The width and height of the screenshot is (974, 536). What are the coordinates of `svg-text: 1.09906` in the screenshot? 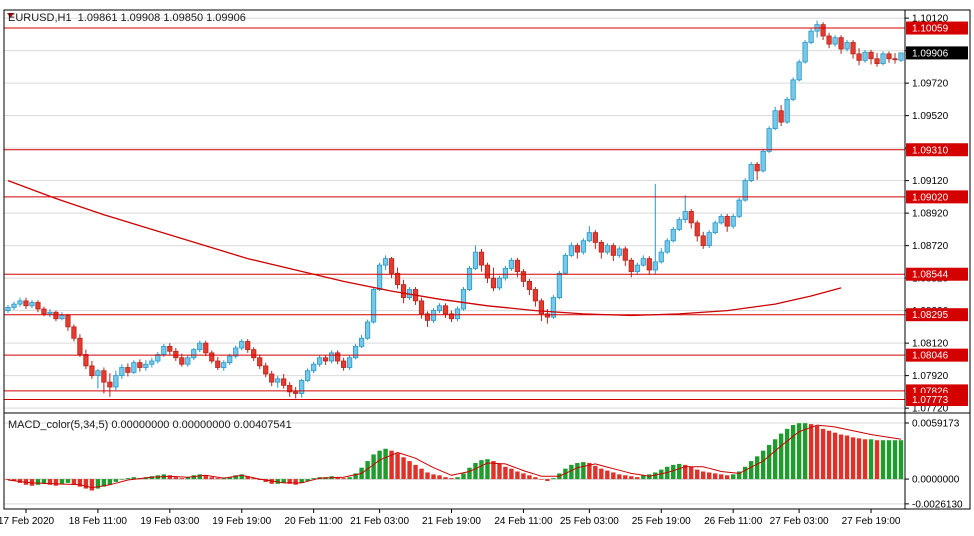 It's located at (930, 53).